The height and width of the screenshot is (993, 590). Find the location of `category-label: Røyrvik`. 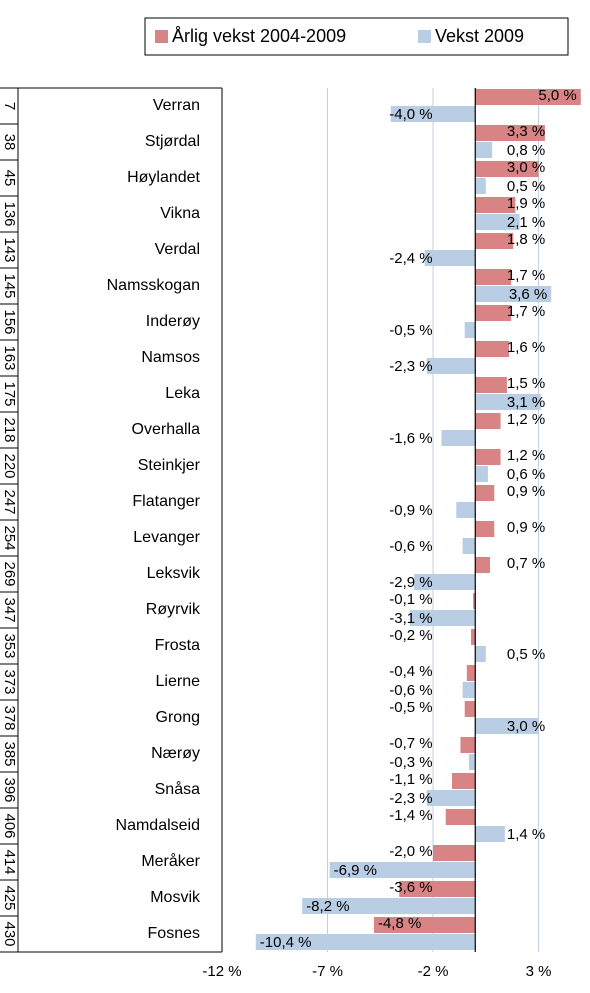

category-label: Røyrvik is located at coordinates (173, 609).